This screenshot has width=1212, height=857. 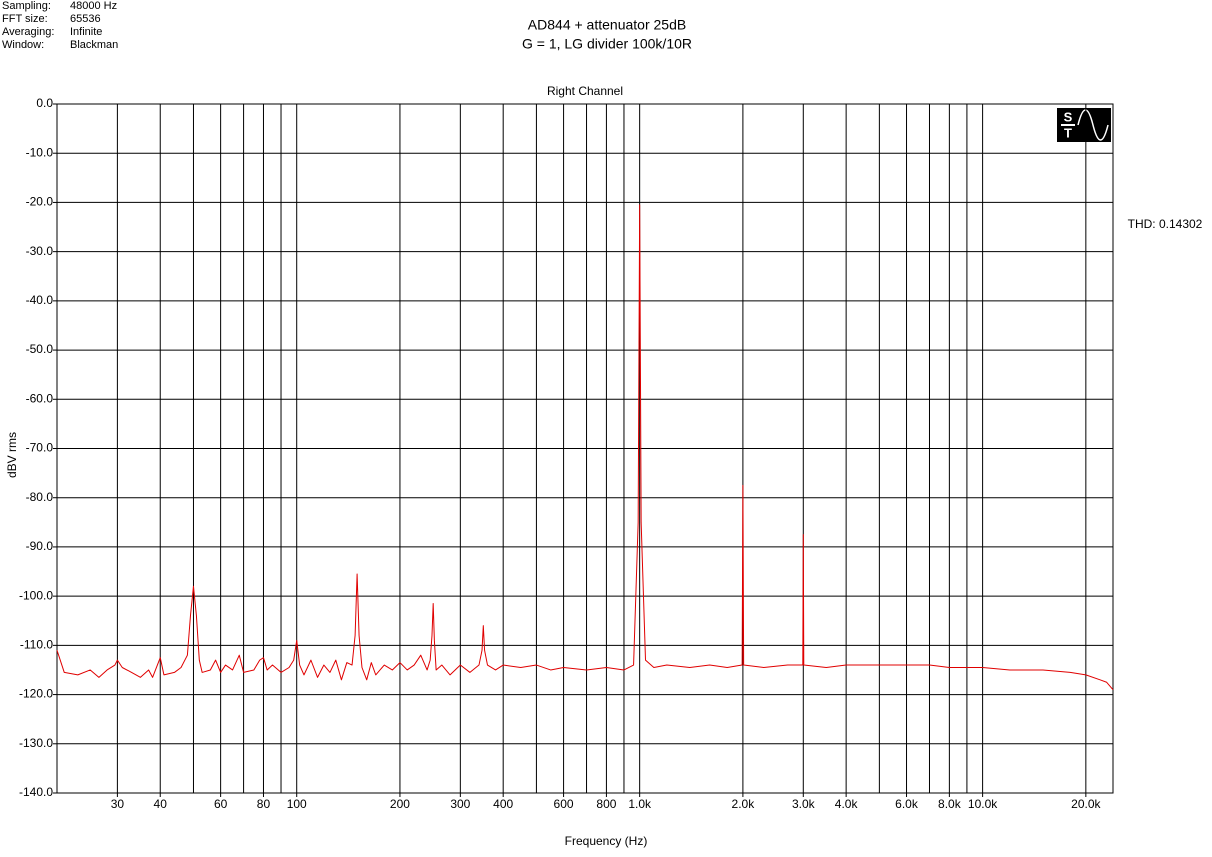 I want to click on x-tick-label: 20.0k, so click(x=1086, y=804).